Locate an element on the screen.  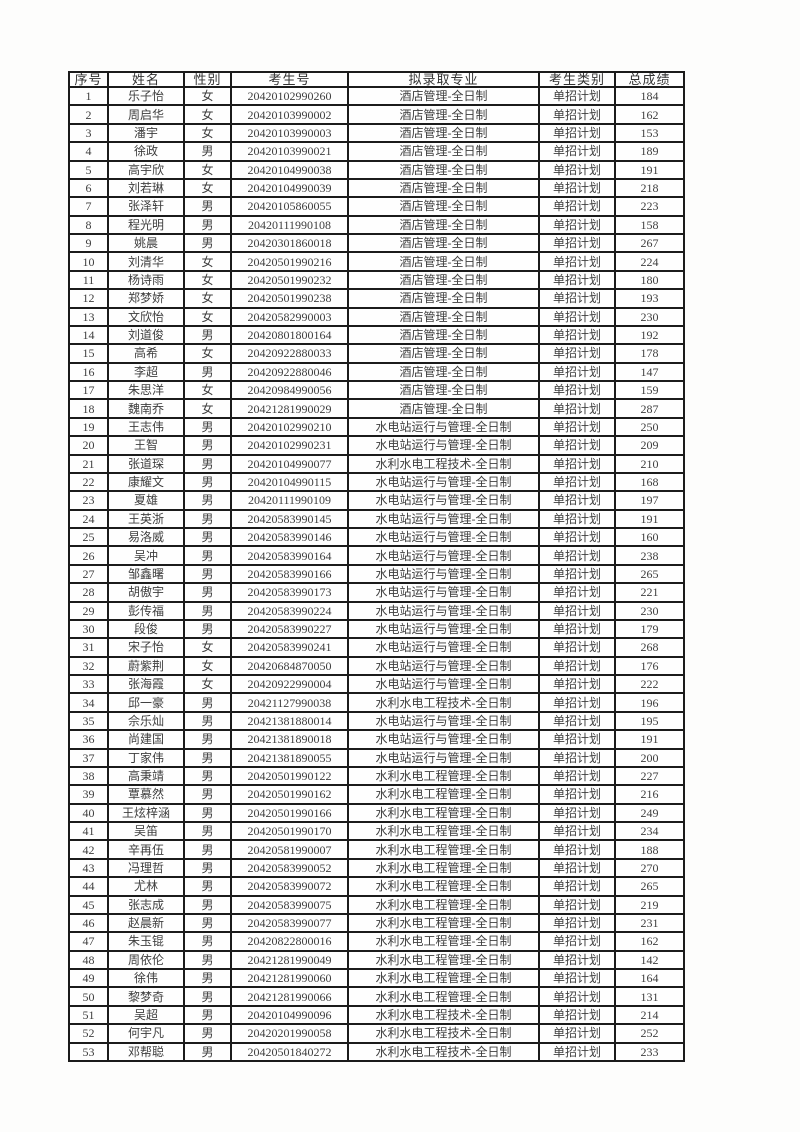
cell-index: 32 is located at coordinates (88, 666).